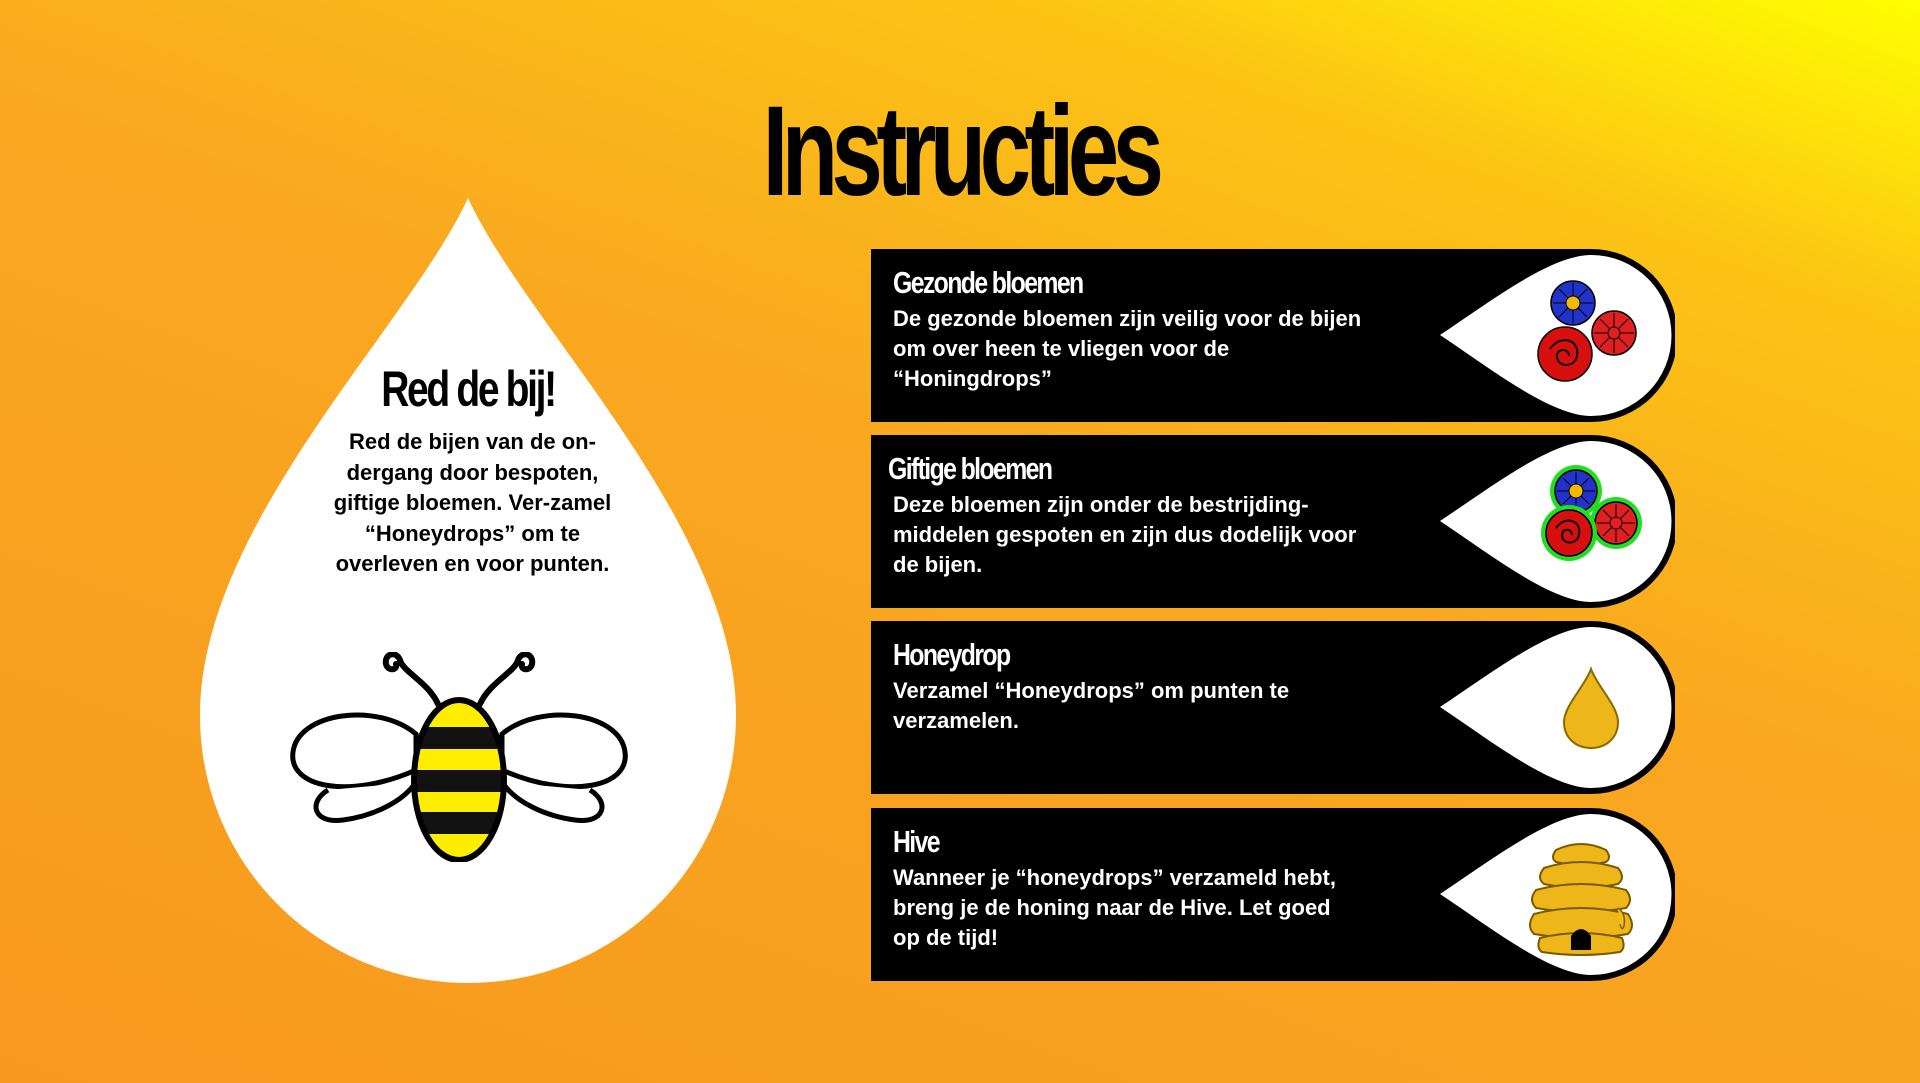  I want to click on poisonous-flowers-icon, so click(1591, 513).